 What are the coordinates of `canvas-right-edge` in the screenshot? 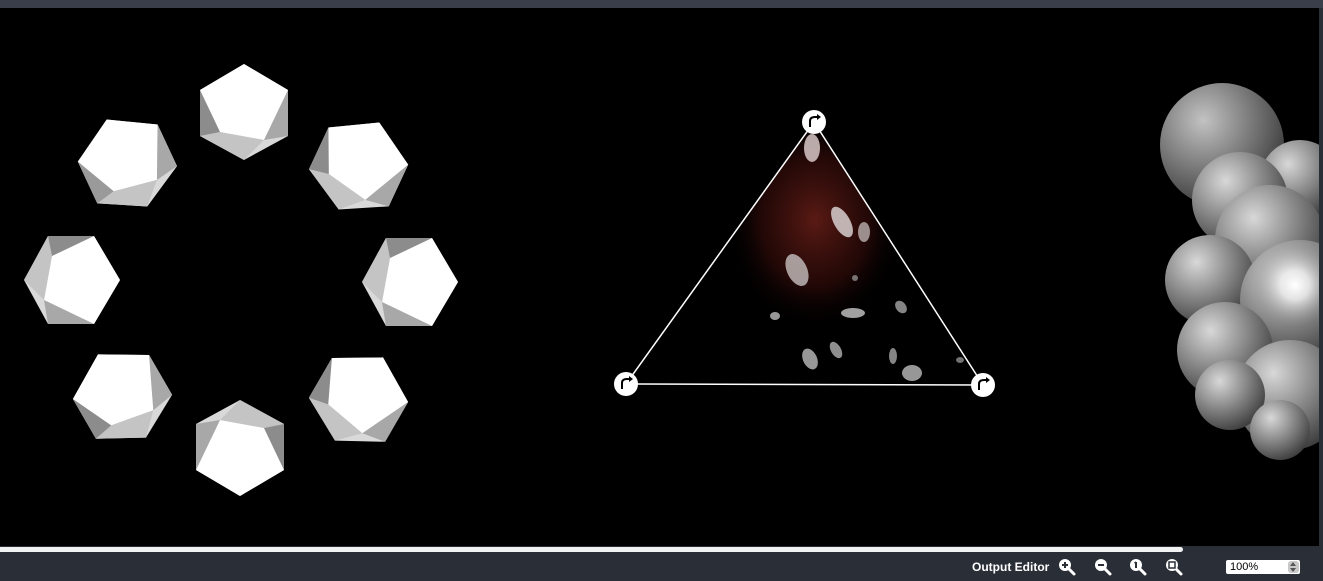 It's located at (1321, 277).